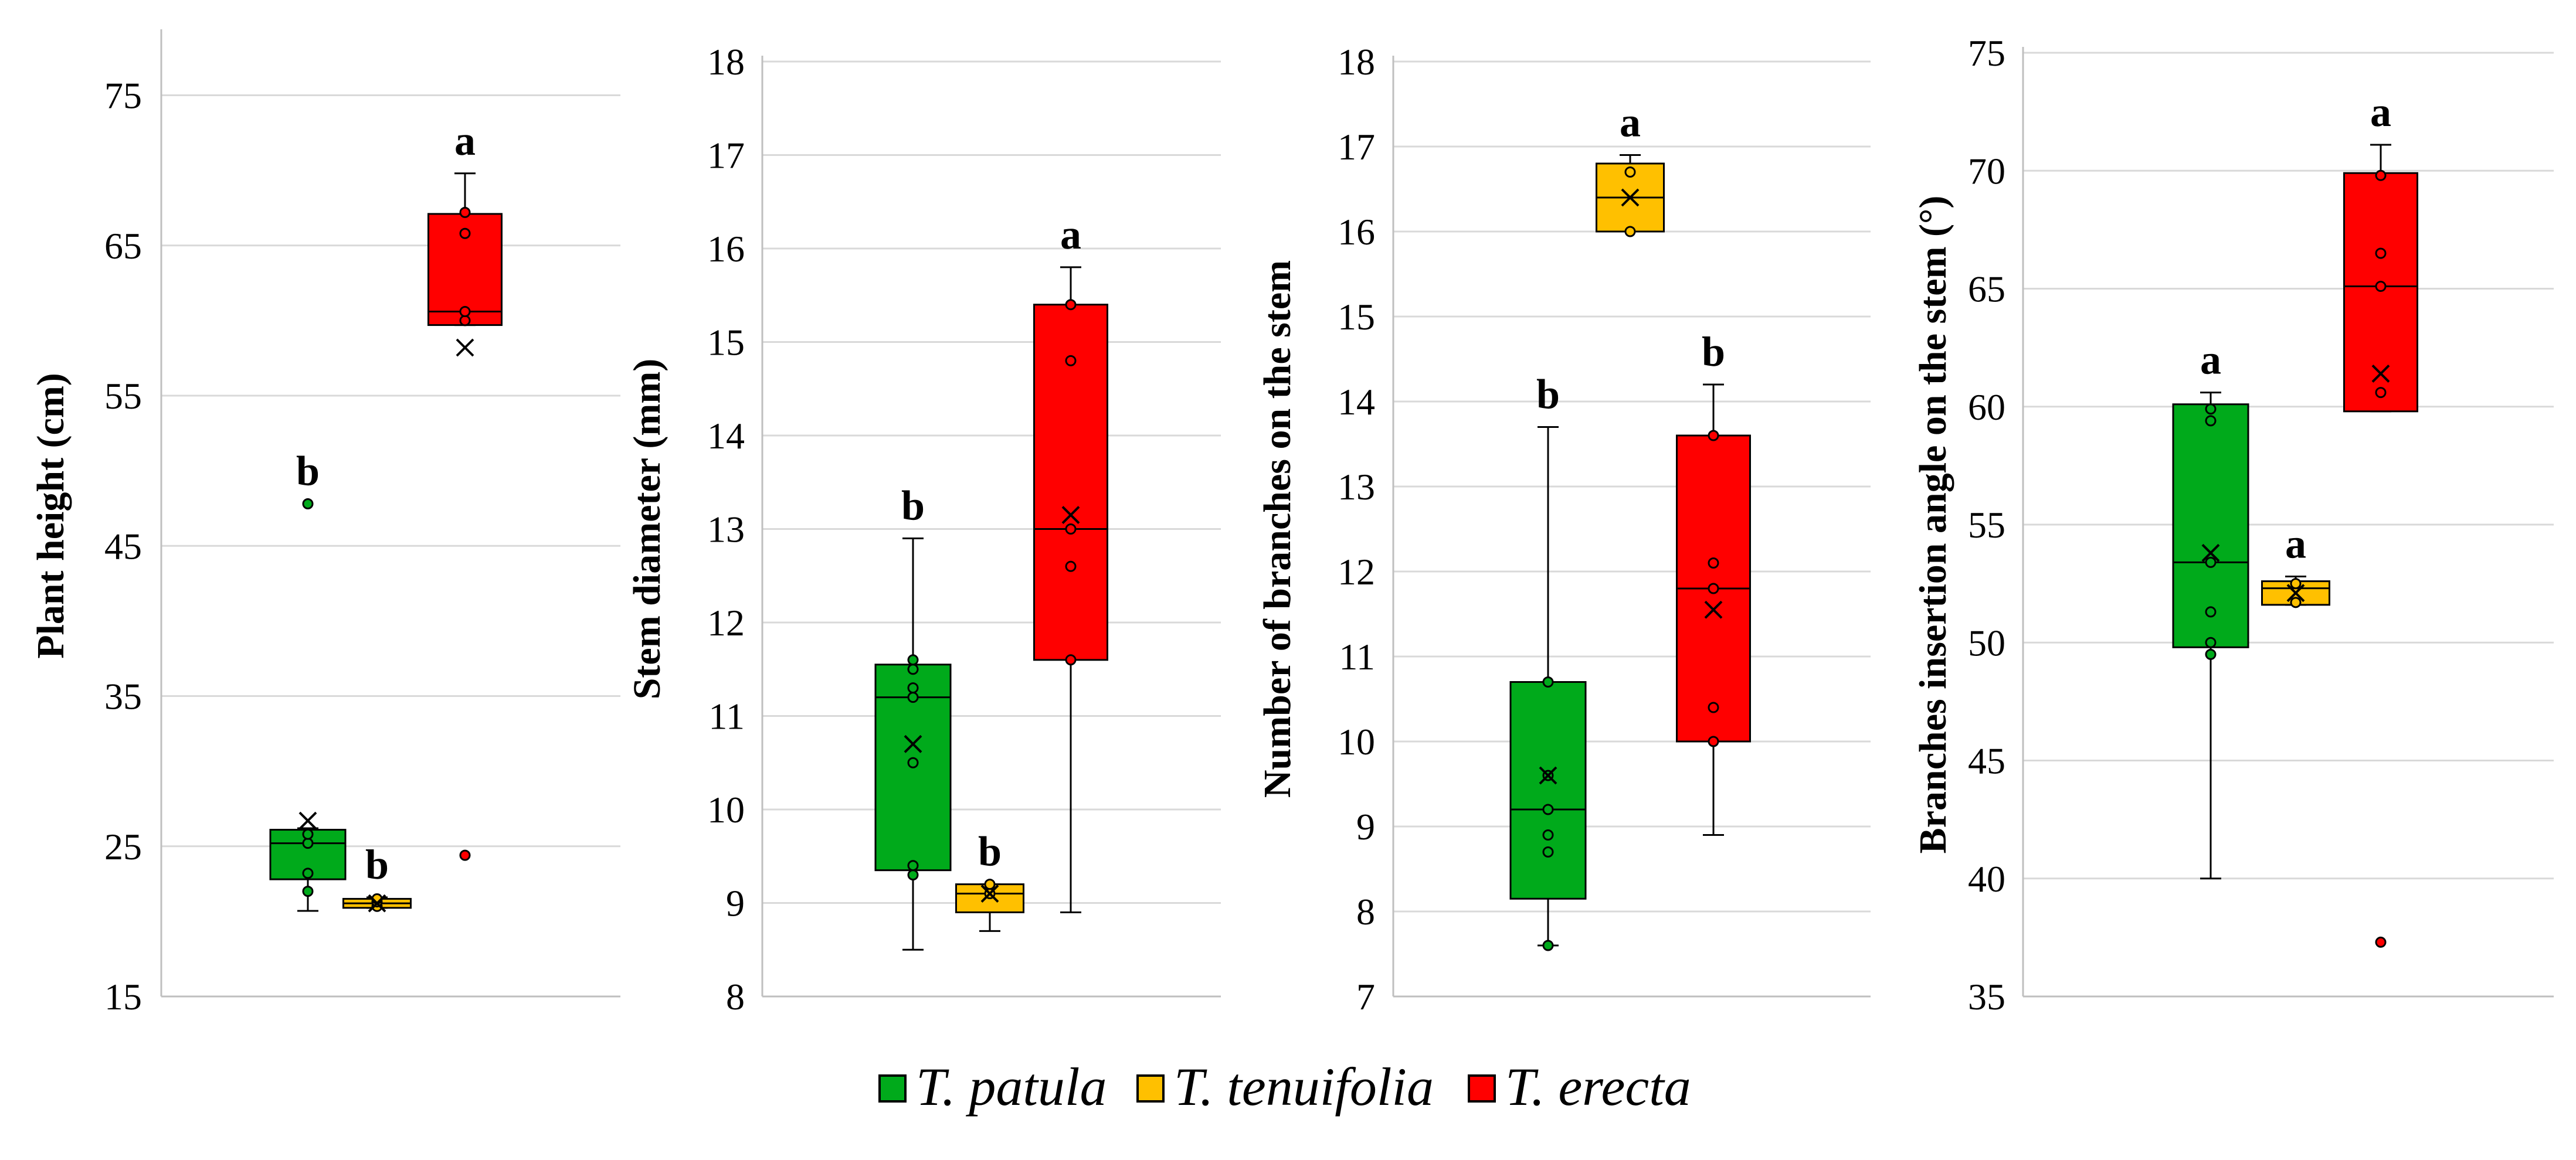  I want to click on y-axis-label: Plant height (cm), so click(50, 516).